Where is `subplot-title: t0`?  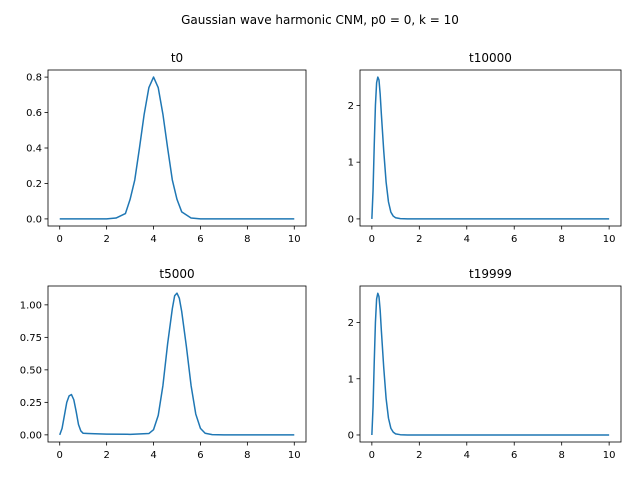
subplot-title: t0 is located at coordinates (177, 58).